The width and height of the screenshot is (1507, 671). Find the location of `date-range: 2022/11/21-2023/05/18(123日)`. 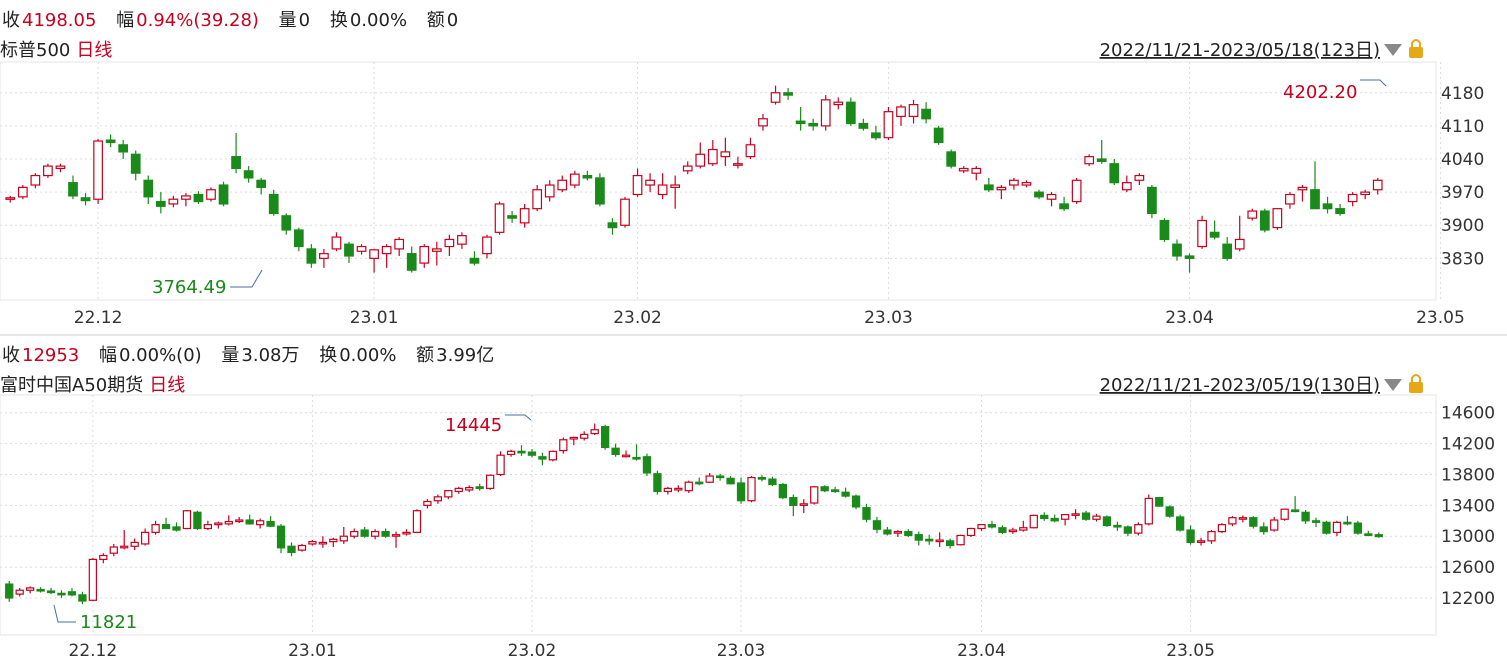

date-range: 2022/11/21-2023/05/18(123日) is located at coordinates (1240, 50).